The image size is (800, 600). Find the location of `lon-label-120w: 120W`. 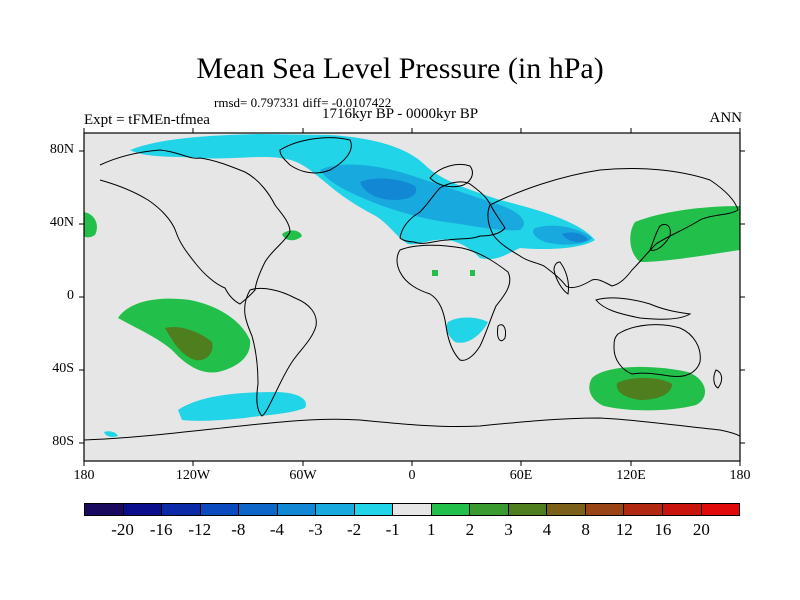

lon-label-120w: 120W is located at coordinates (193, 475).